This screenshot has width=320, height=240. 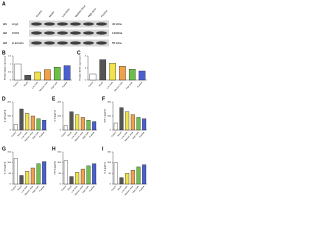 What do you see at coordinates (4, 149) in the screenshot?
I see `panel-letter: G` at bounding box center [4, 149].